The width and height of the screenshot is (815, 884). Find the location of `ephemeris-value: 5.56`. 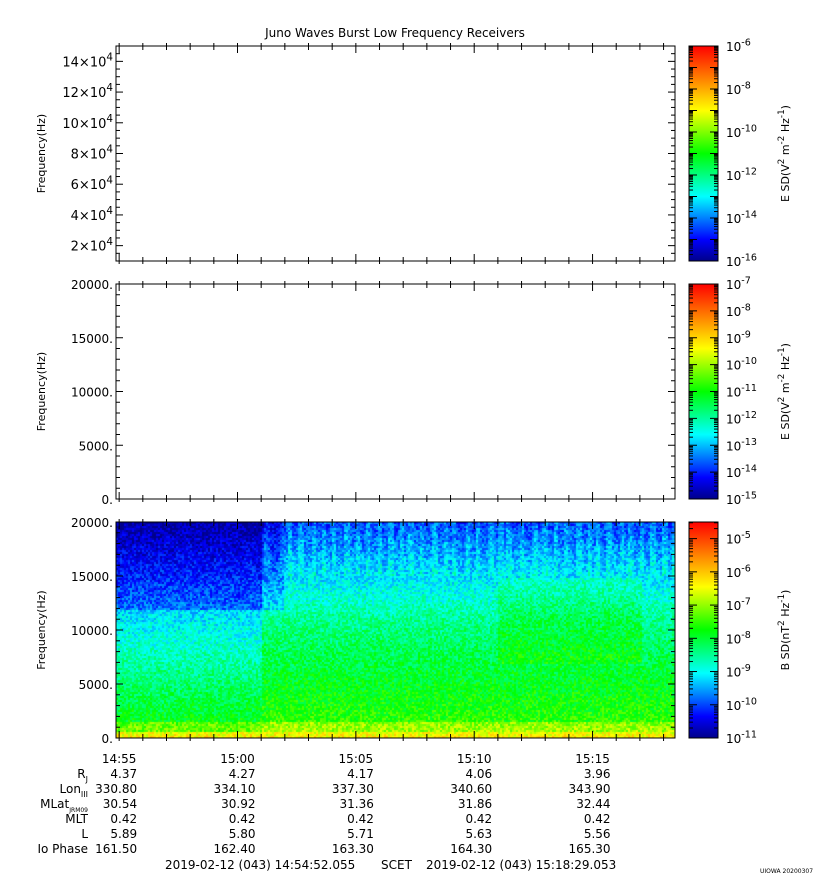

ephemeris-value: 5.56 is located at coordinates (597, 834).